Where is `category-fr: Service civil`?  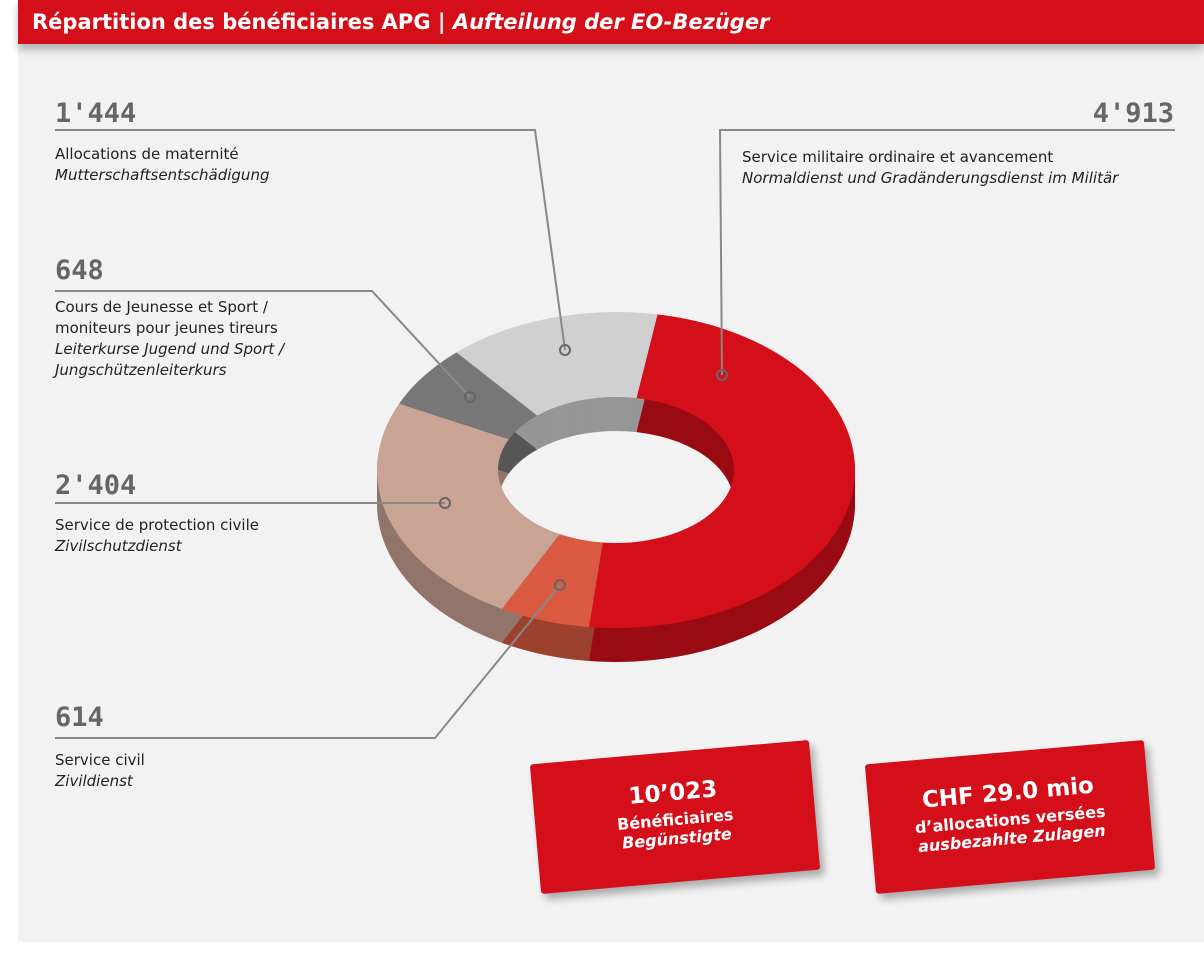
category-fr: Service civil is located at coordinates (100, 760).